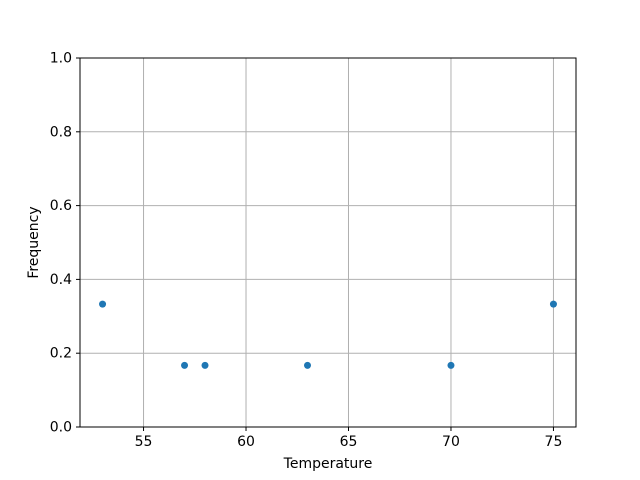 This screenshot has width=640, height=480. Describe the element at coordinates (61, 59) in the screenshot. I see `y-tick-label: 1.0` at that location.